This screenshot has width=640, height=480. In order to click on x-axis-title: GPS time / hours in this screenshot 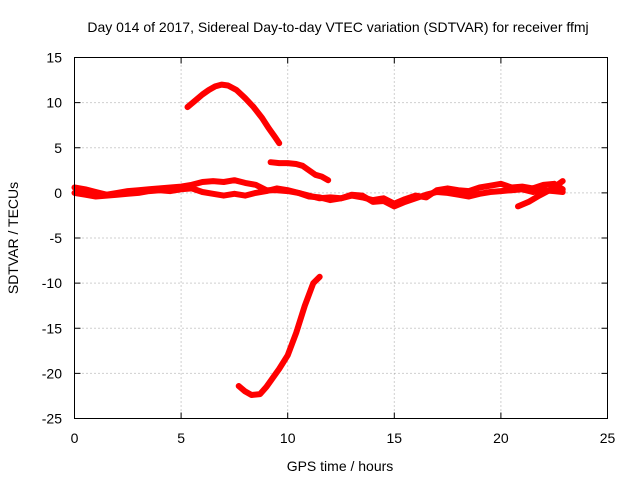, I will do `click(340, 466)`.